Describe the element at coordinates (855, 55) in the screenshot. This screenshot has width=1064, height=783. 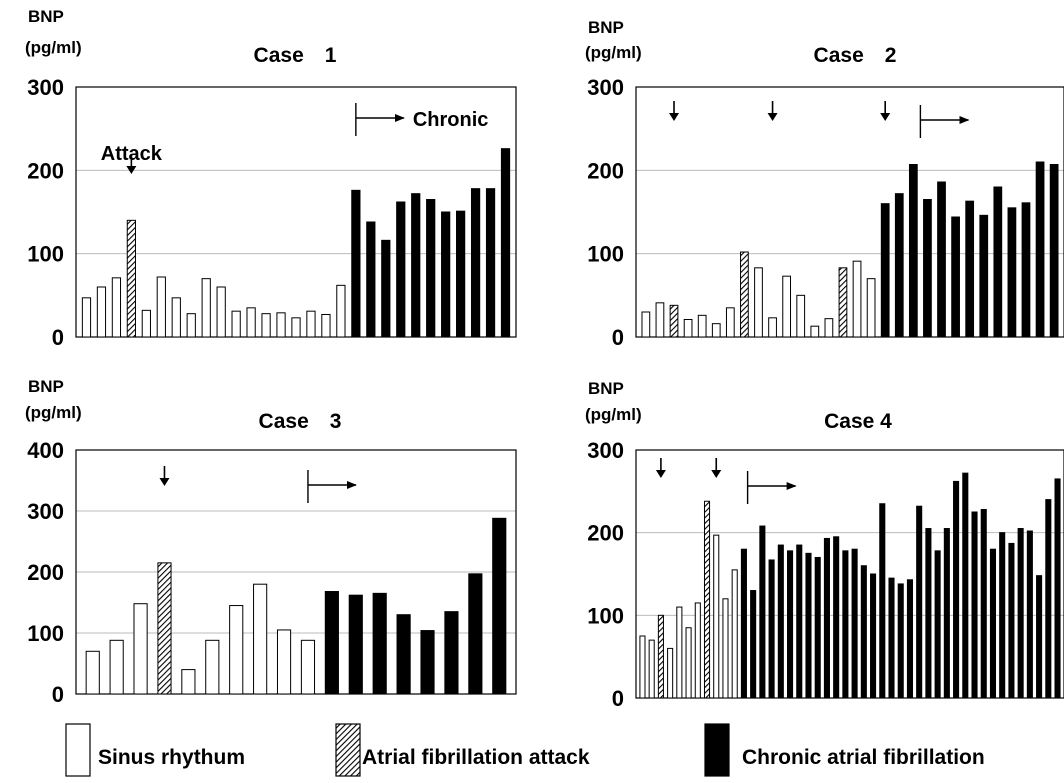
I see `chart-title: Case 2` at that location.